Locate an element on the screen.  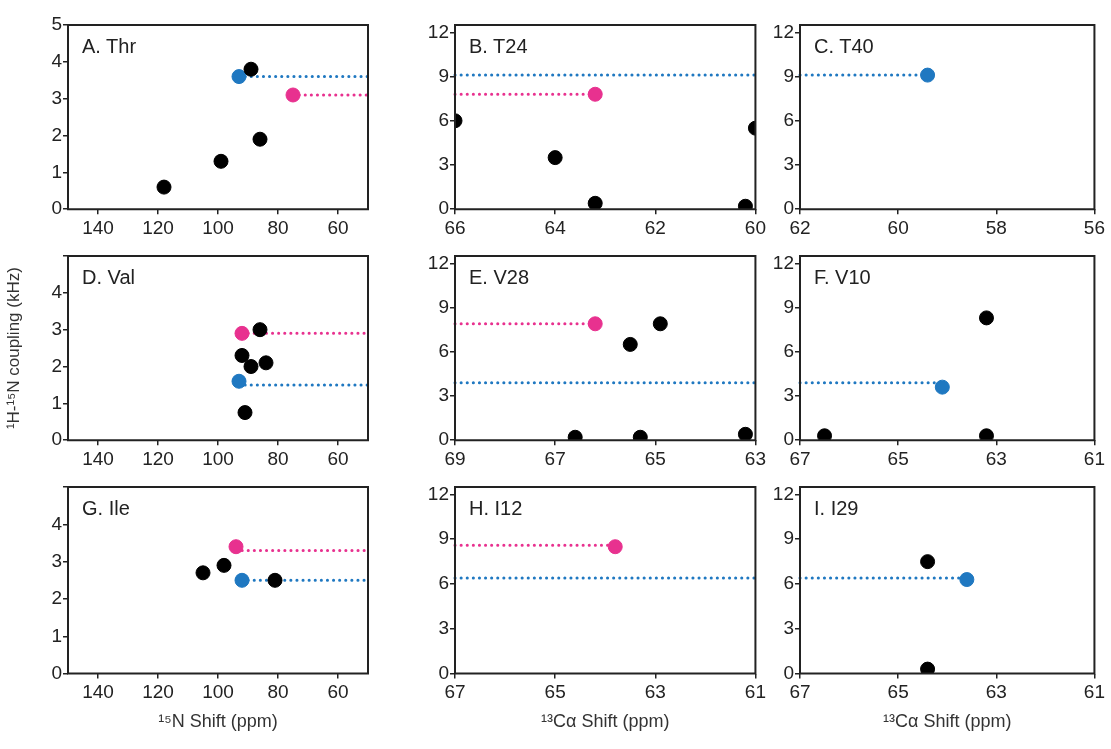
x-tick-label: 64 is located at coordinates (555, 227).